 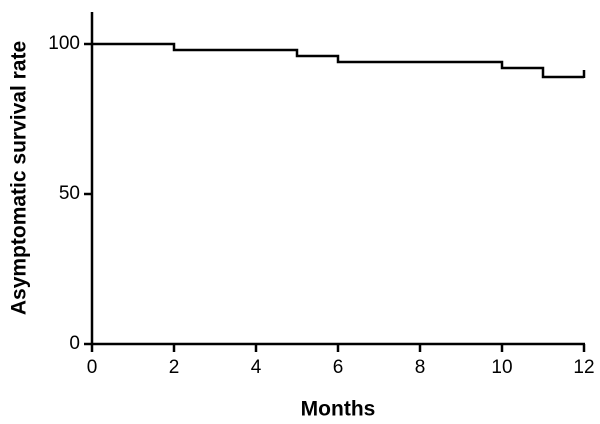 What do you see at coordinates (64, 43) in the screenshot?
I see `y-tick-label: 100` at bounding box center [64, 43].